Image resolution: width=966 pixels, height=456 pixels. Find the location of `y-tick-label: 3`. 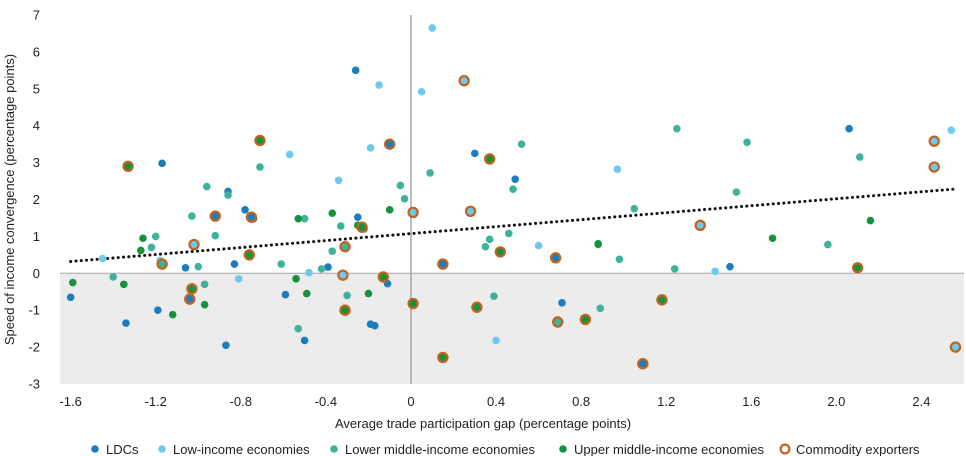

y-tick-label: 3 is located at coordinates (36, 162).